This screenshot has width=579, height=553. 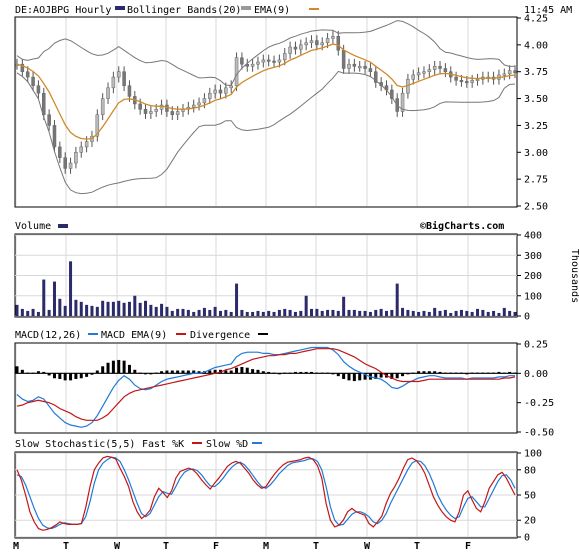 I want to click on y-tick-label: 50, so click(x=530, y=496).